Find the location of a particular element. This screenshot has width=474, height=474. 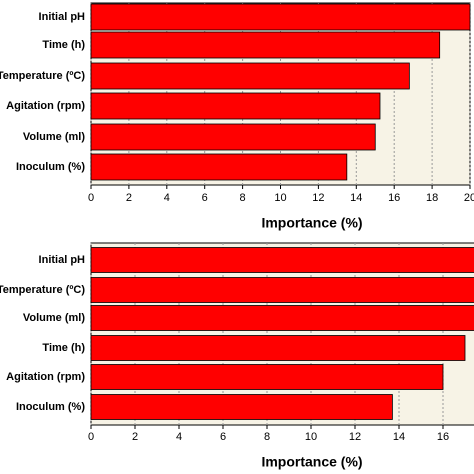

x-tick-label: 18 is located at coordinates (432, 198).